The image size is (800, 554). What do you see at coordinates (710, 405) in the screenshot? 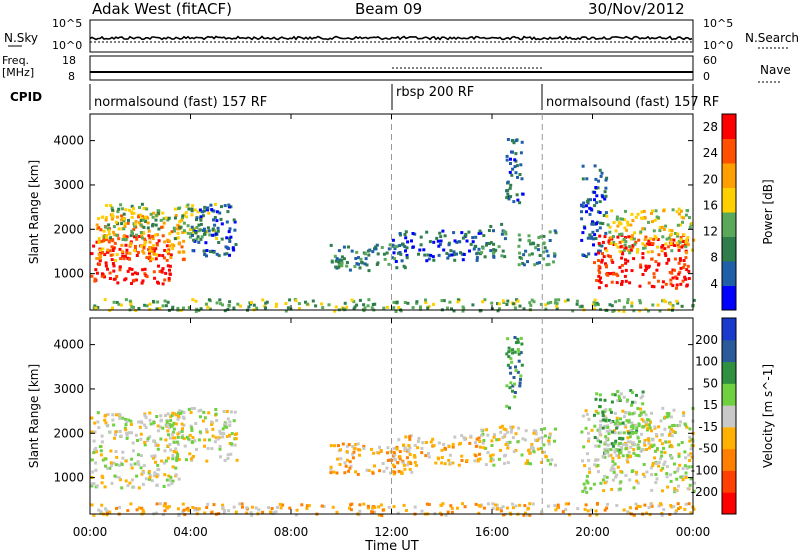
I see `colorbar-tick-label: 15` at bounding box center [710, 405].